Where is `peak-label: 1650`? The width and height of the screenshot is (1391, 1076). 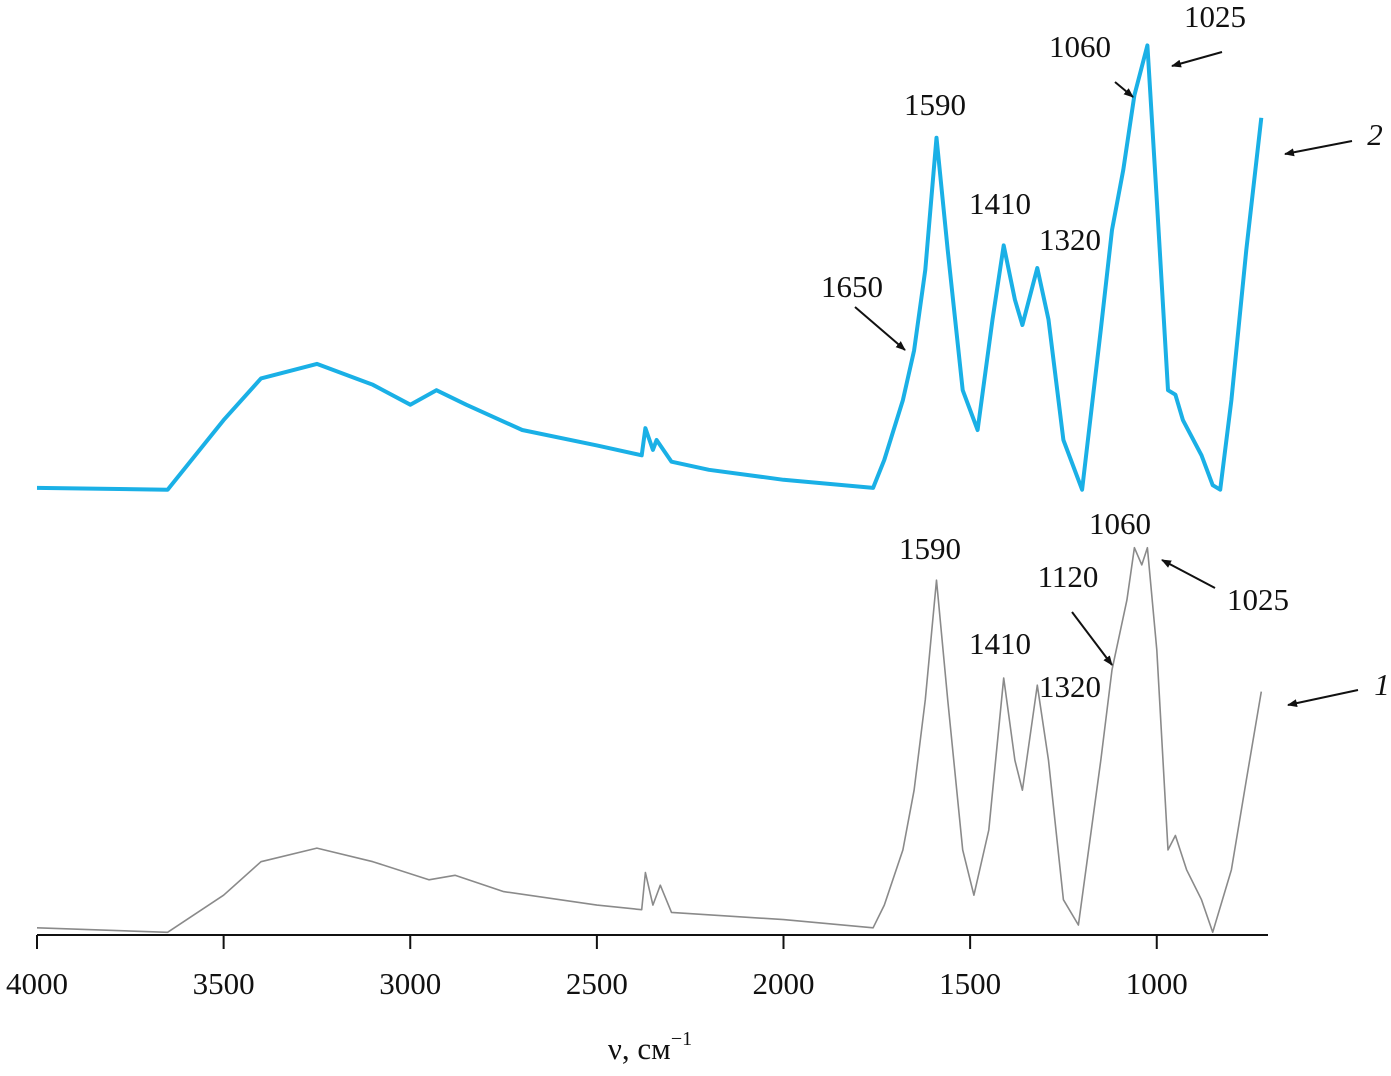
peak-label: 1650 is located at coordinates (852, 286).